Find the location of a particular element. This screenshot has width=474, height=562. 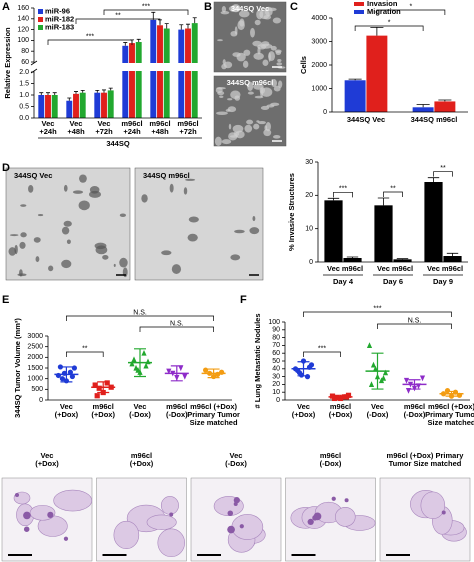

x-tick-label: Vec is located at coordinates (333, 268).